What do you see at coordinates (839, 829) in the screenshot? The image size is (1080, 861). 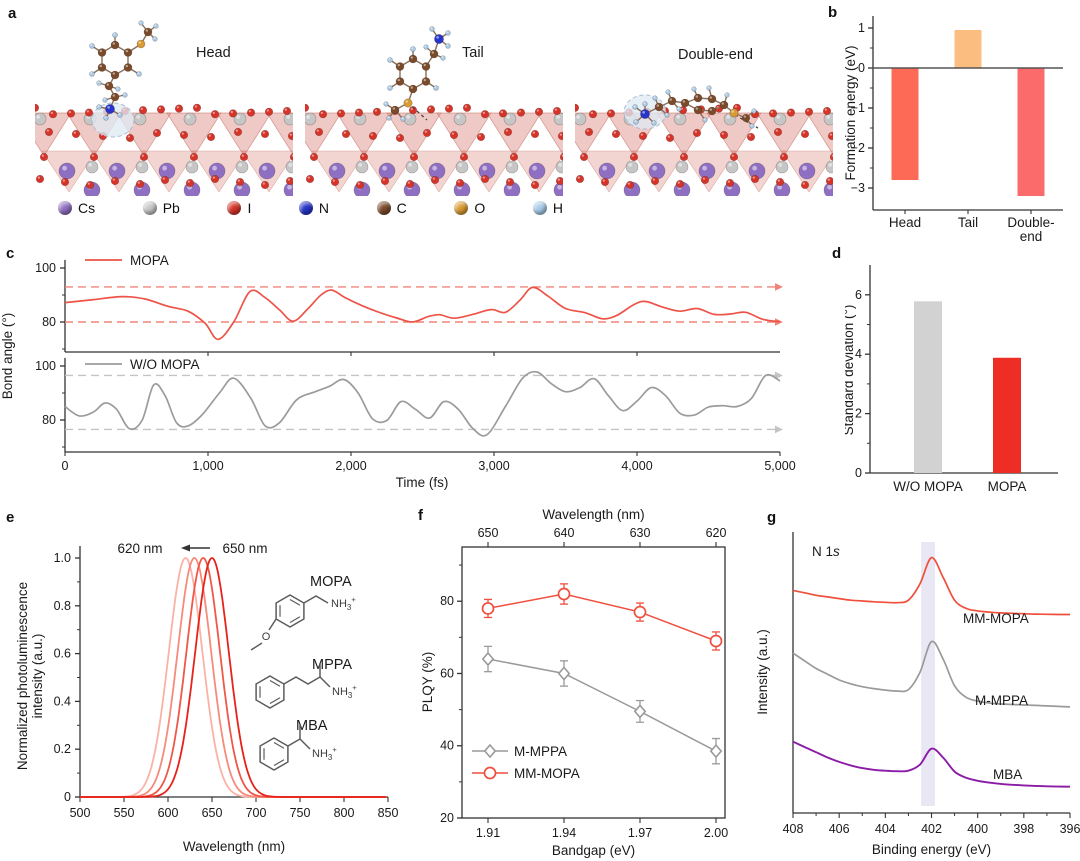 I see `g-xtick-label: 406` at bounding box center [839, 829].